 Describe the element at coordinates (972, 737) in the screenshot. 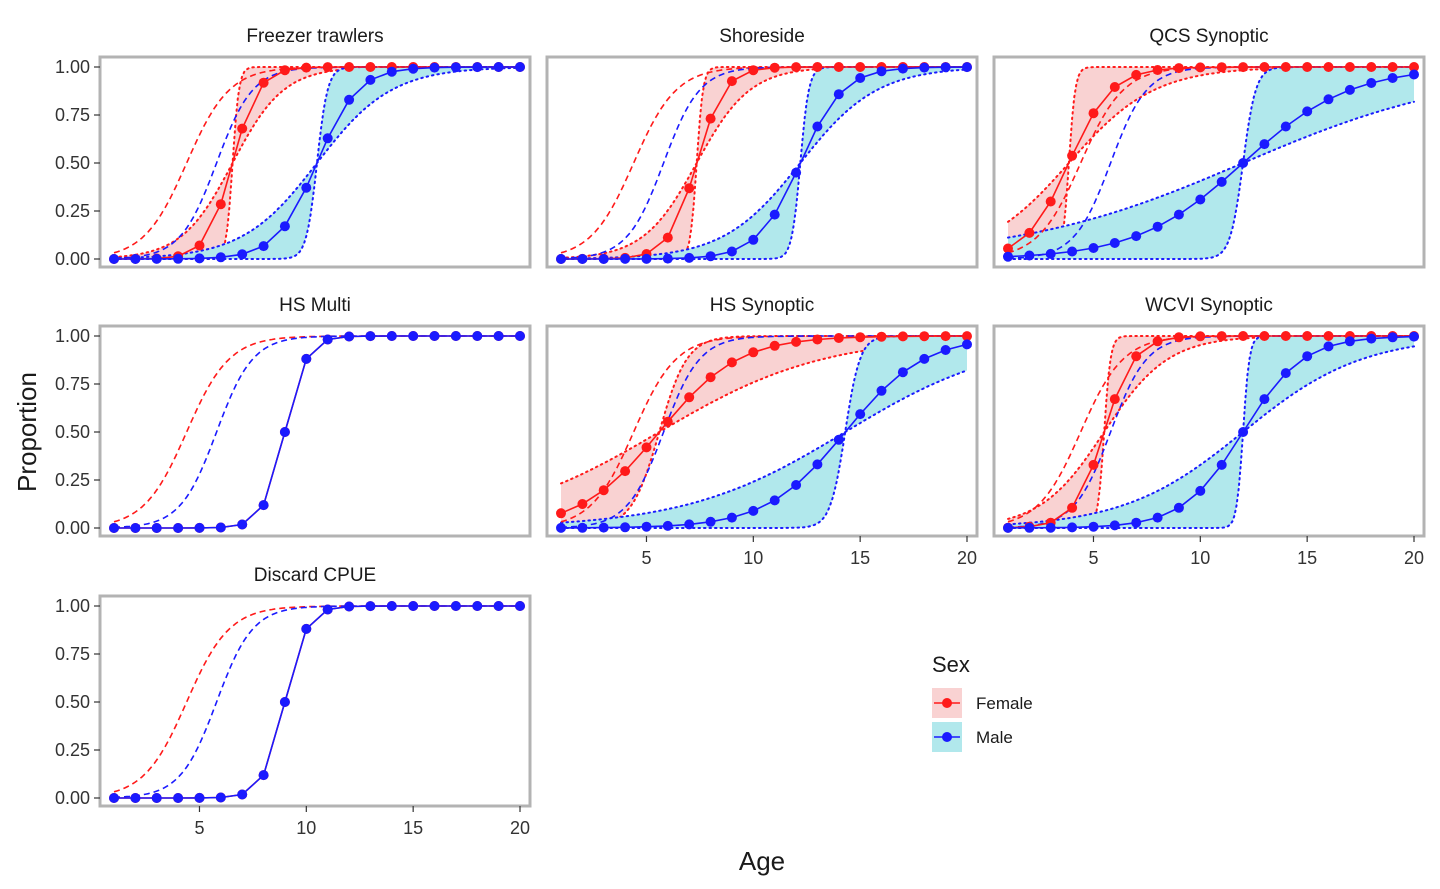

I see `legend-item-male: Male` at that location.